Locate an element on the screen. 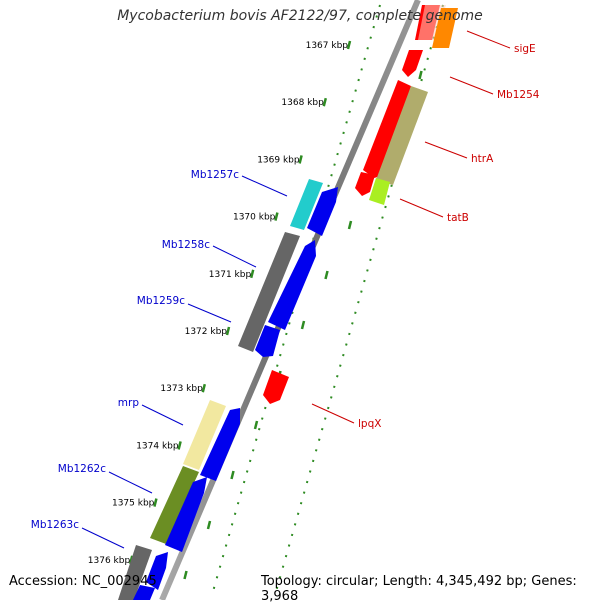 The width and height of the screenshot is (600, 604). tick-label: 1368 kbp is located at coordinates (302, 103).